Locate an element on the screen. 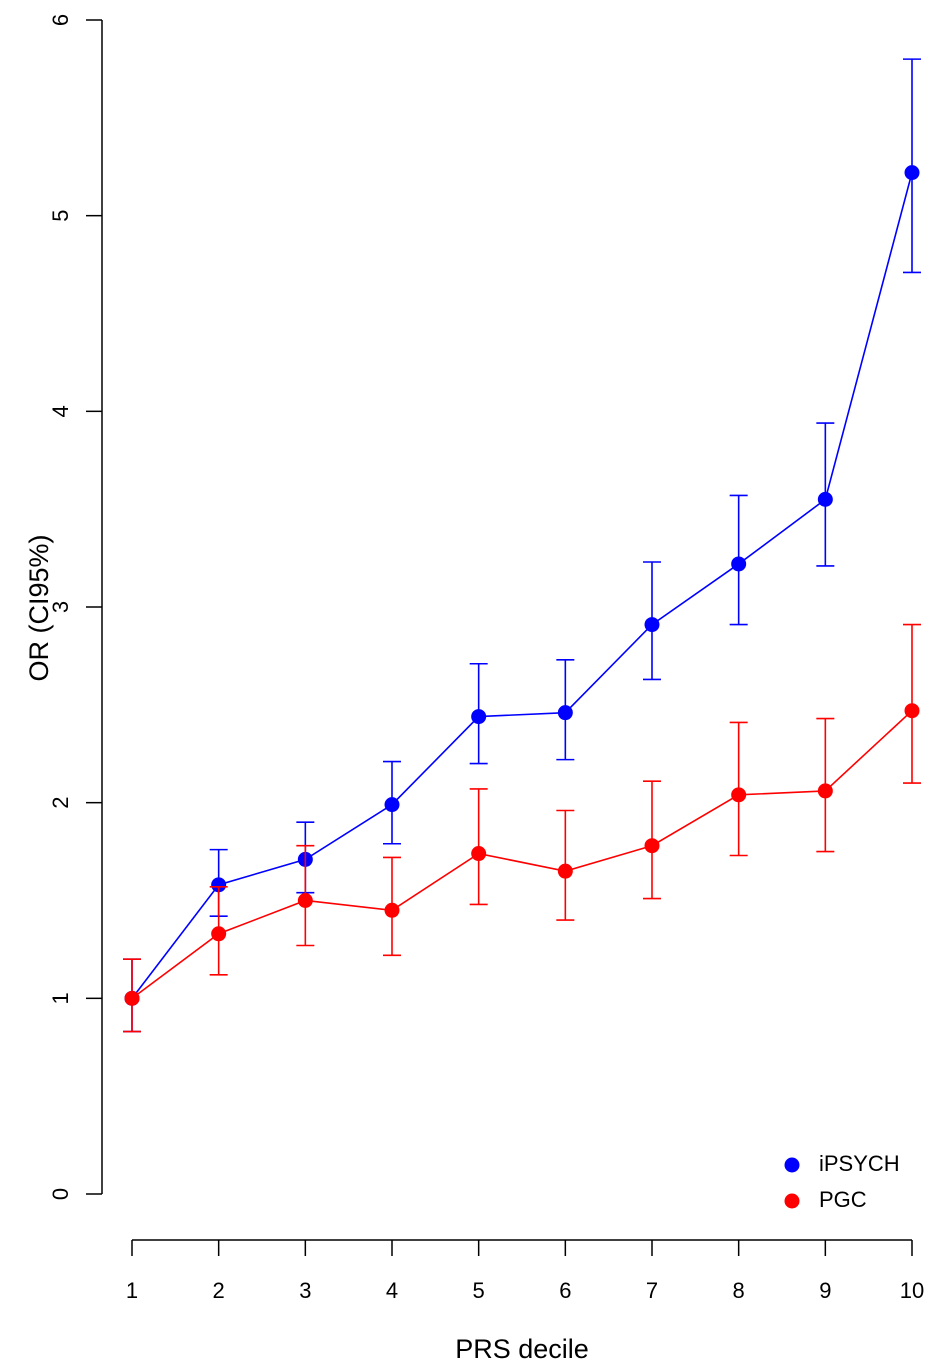 The width and height of the screenshot is (936, 1369). legend-label-ipsych: iPSYCH is located at coordinates (859, 1163).